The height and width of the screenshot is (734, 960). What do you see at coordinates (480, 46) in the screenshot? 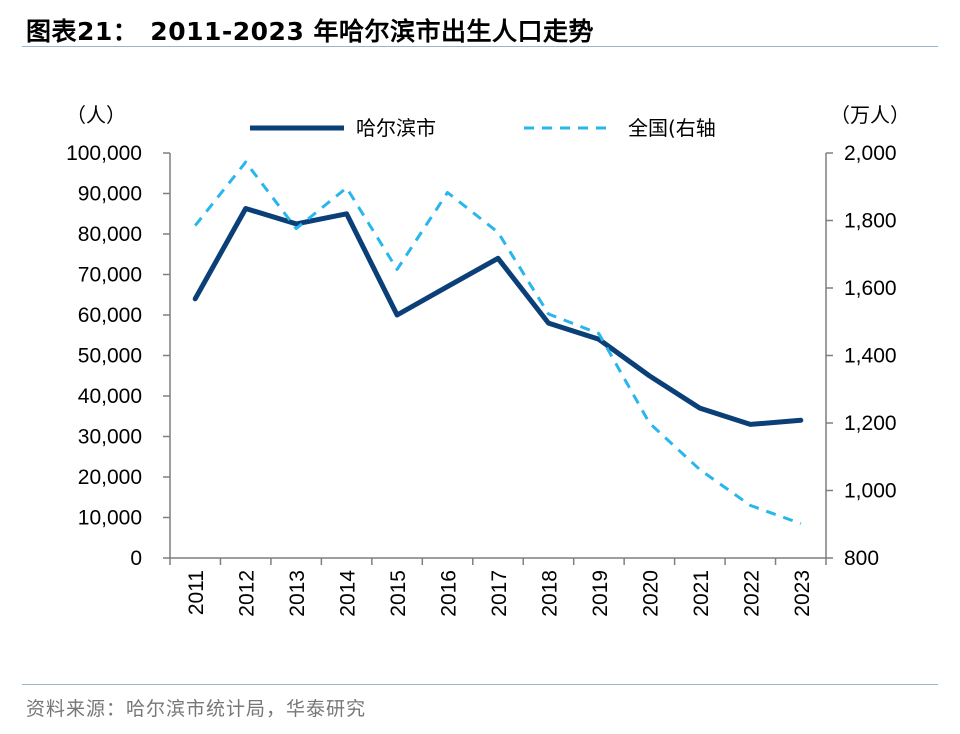
I see `title-divider` at bounding box center [480, 46].